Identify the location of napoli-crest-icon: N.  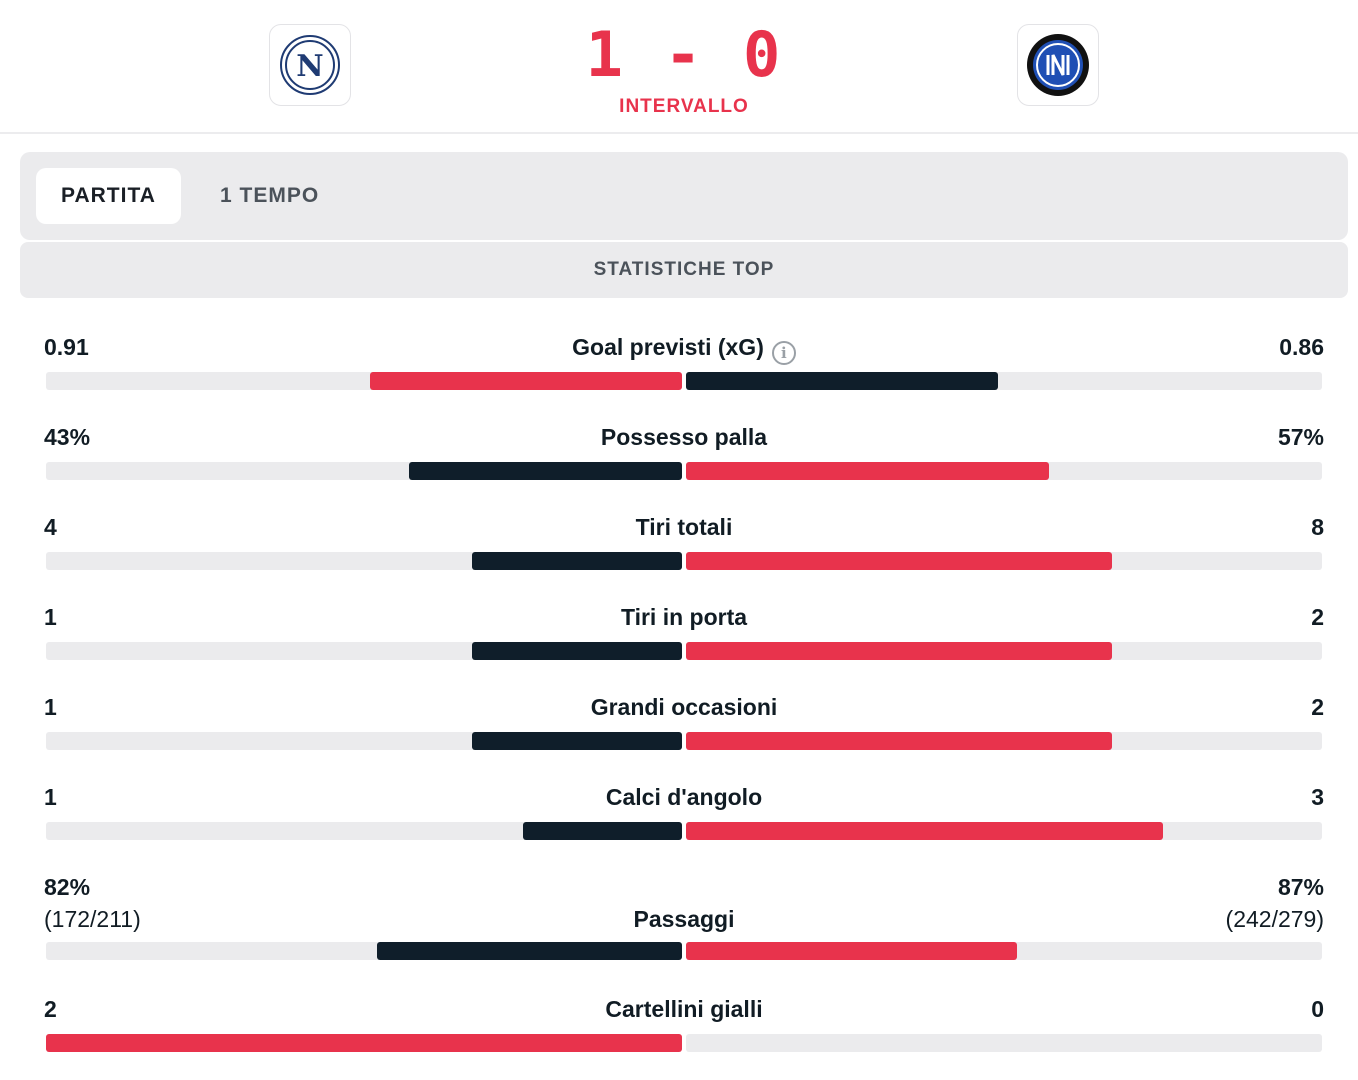
(310, 65).